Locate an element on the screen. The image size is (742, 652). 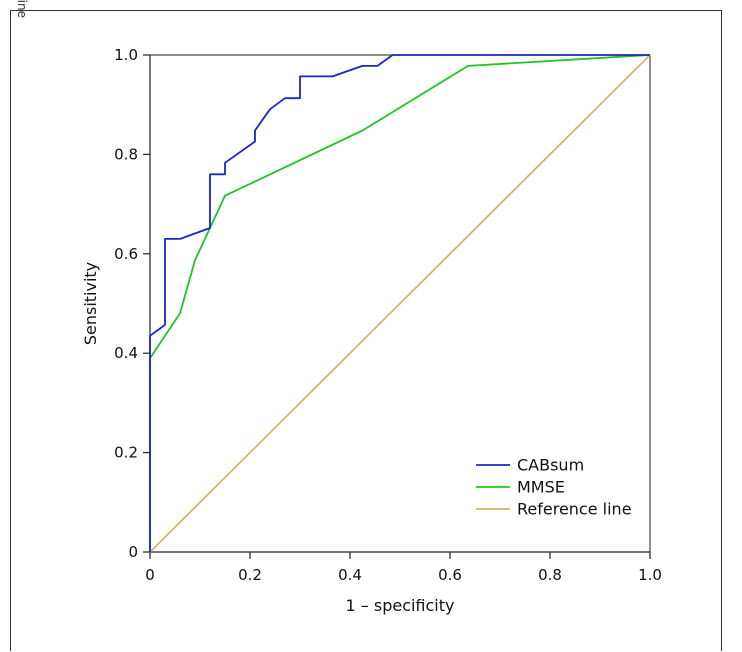
x-ticks: 0 0.2 0.4 0.6 0.8 1.0 is located at coordinates (403, 568).